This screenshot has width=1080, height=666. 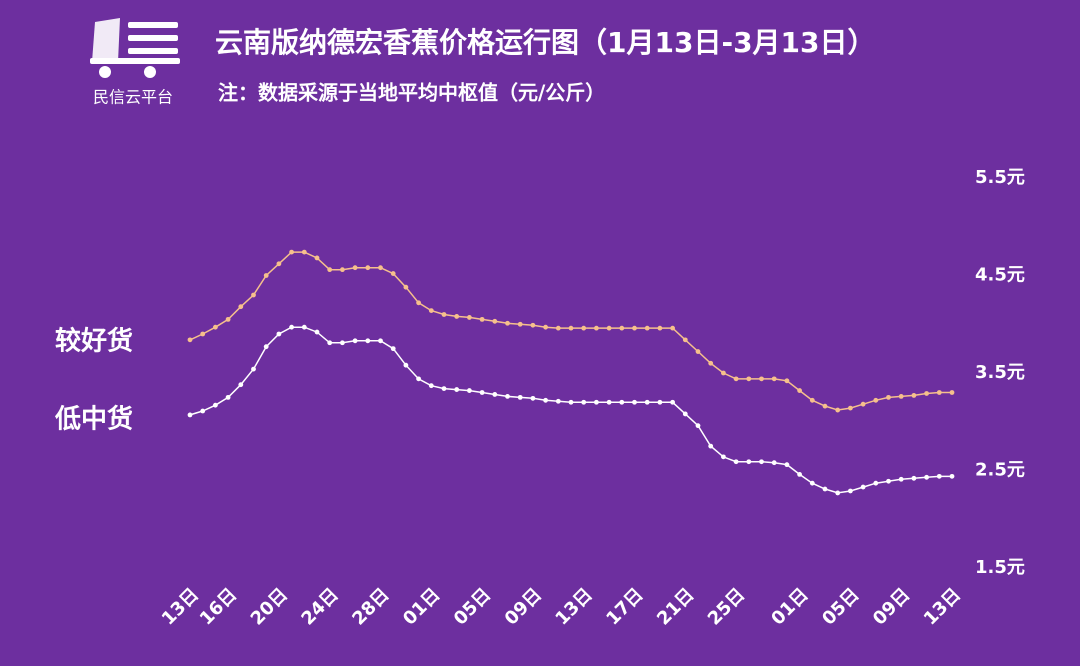 What do you see at coordinates (1000, 567) in the screenshot?
I see `y-tick-label: 1.5元` at bounding box center [1000, 567].